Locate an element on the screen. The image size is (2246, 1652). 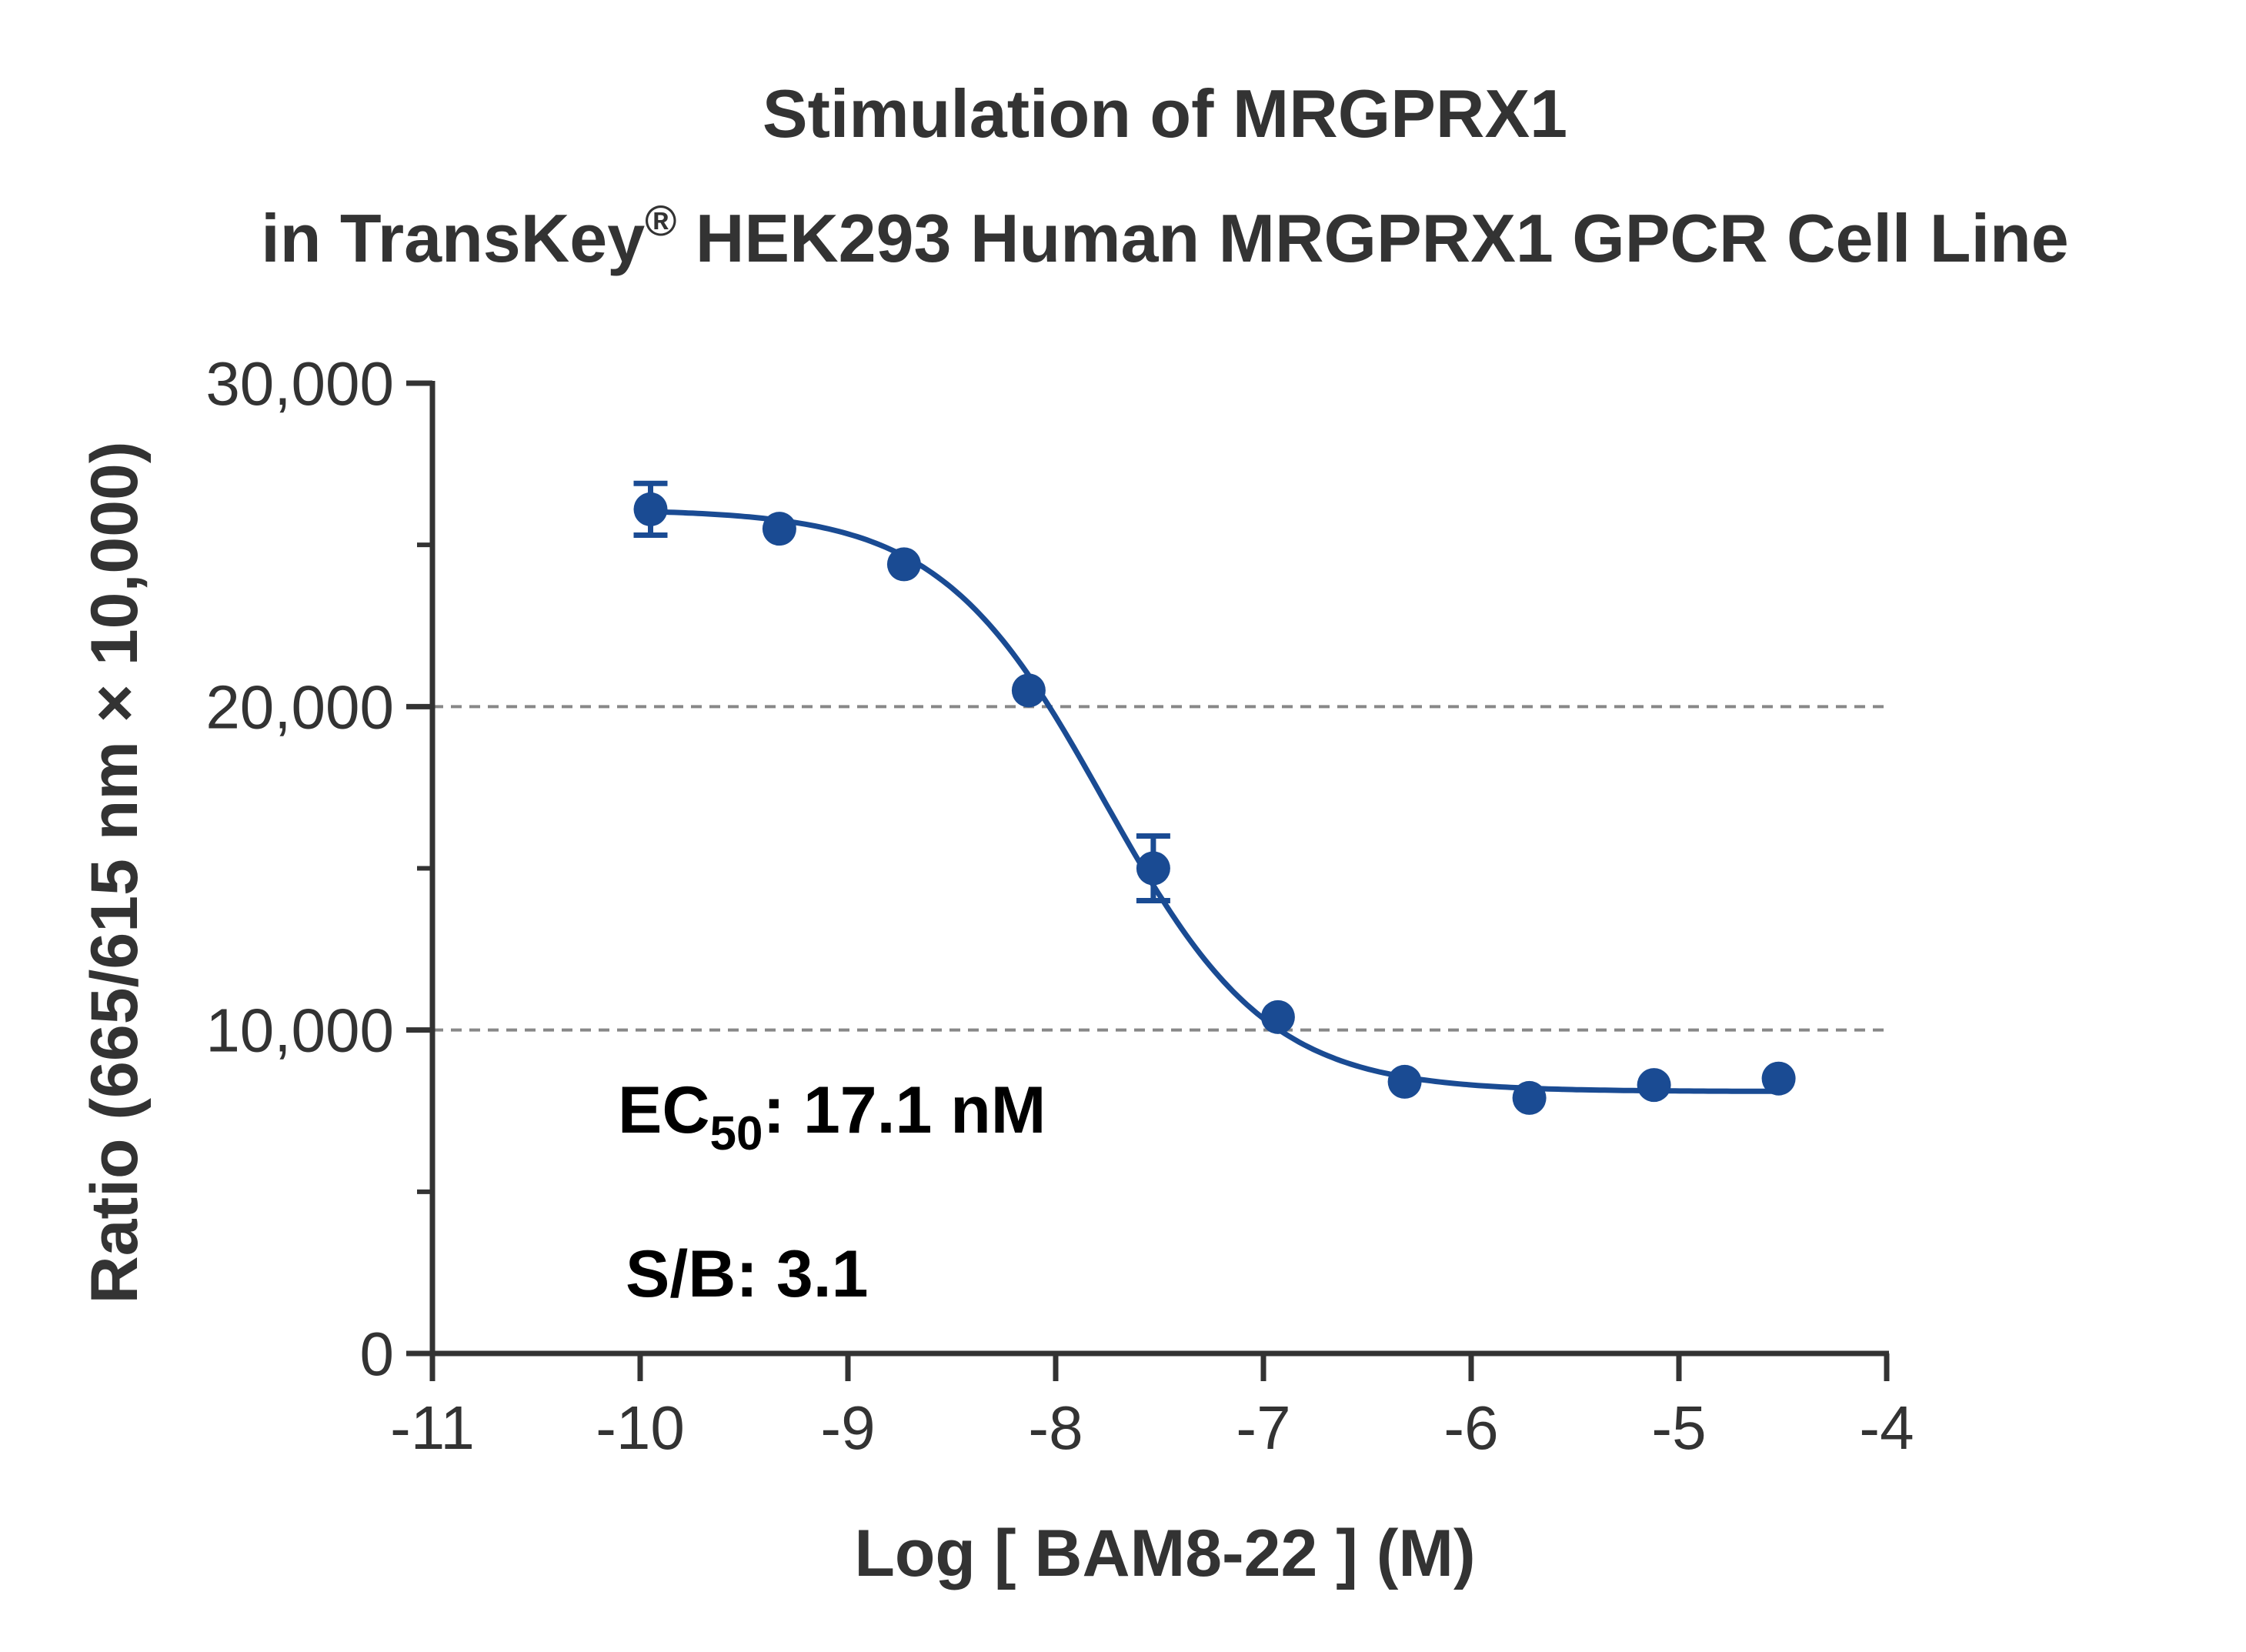
gridlines is located at coordinates (1160, 868).